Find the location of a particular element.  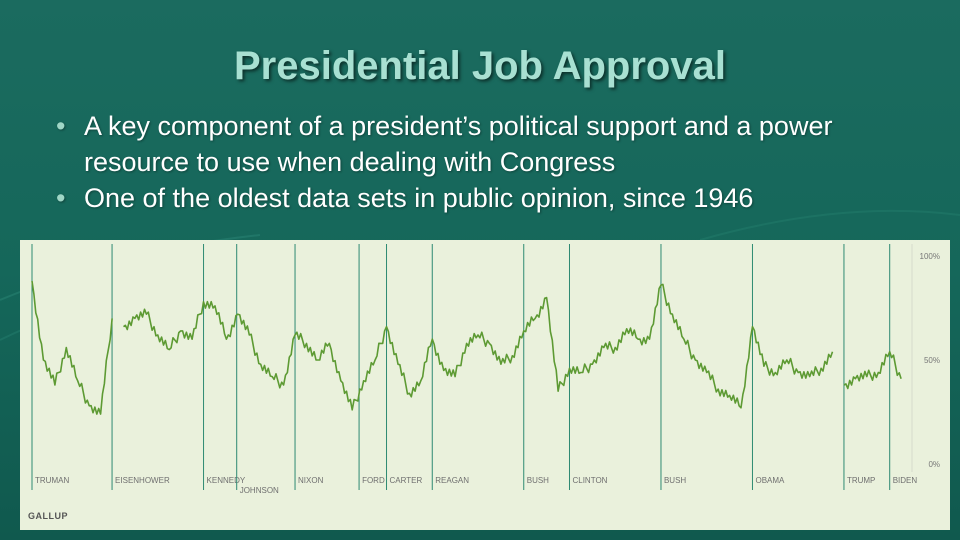

president-label: KENNEDY is located at coordinates (226, 480).